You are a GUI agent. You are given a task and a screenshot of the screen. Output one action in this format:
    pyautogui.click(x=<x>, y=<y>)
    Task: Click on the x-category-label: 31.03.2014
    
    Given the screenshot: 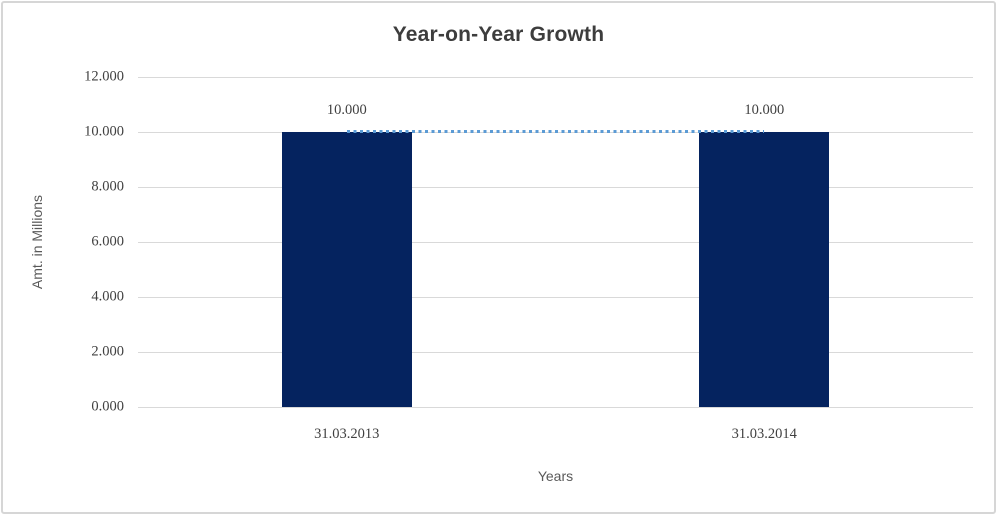 What is the action you would take?
    pyautogui.click(x=764, y=434)
    